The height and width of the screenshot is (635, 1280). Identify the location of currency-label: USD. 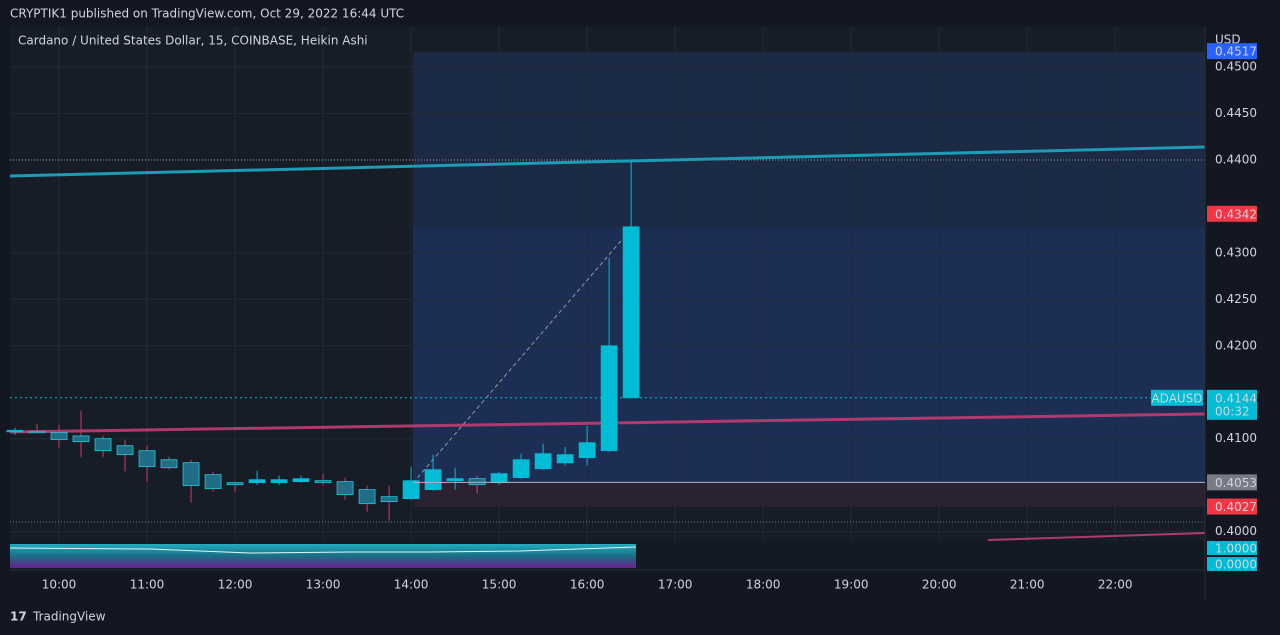
(1228, 40).